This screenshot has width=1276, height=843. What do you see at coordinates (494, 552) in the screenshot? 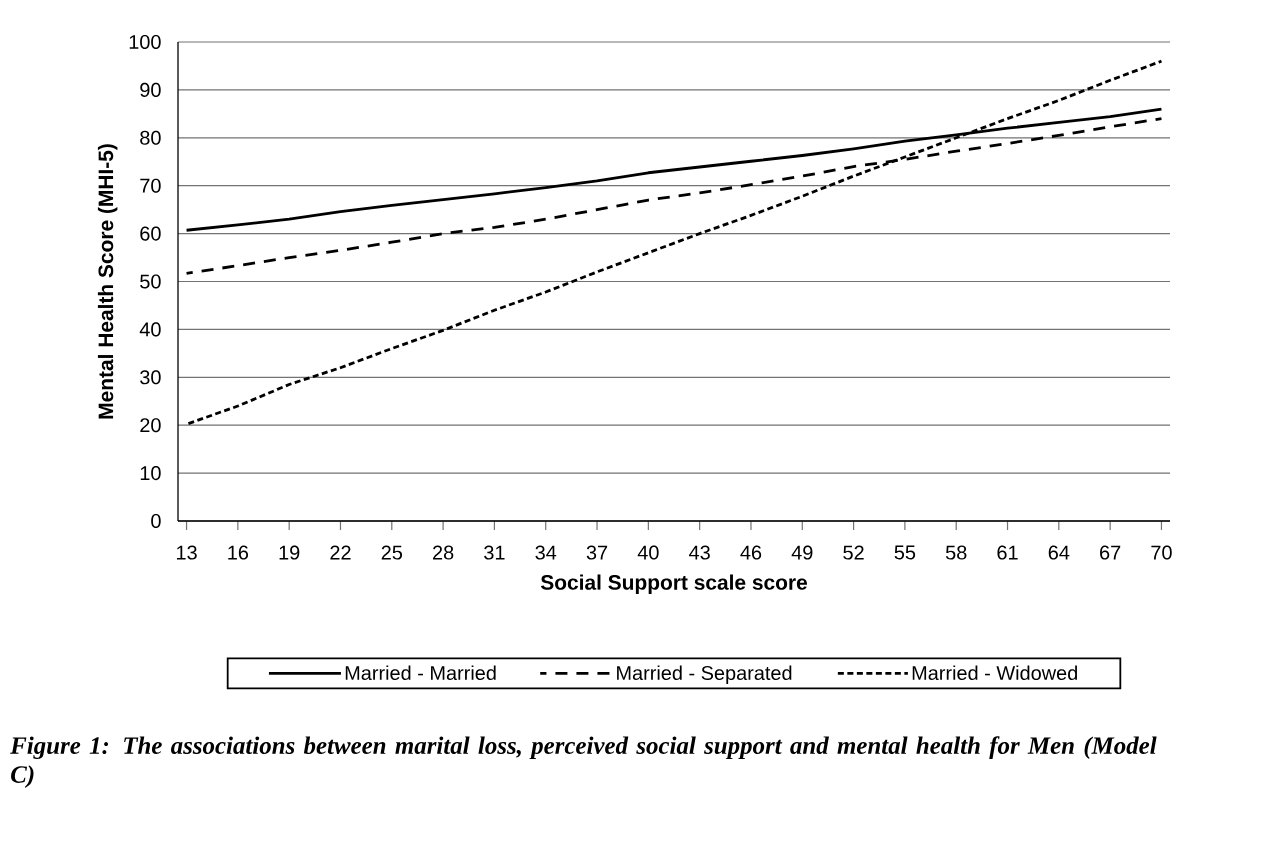
I see `x-tick-label: 31` at bounding box center [494, 552].